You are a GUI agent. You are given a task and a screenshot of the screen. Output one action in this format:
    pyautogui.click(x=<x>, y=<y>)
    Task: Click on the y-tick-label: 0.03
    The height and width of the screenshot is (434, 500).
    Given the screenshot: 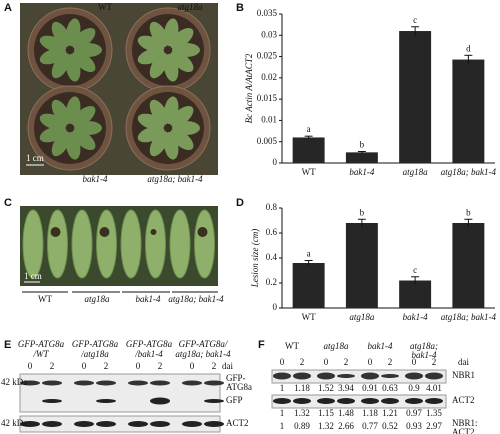 What is the action you would take?
    pyautogui.click(x=269, y=34)
    